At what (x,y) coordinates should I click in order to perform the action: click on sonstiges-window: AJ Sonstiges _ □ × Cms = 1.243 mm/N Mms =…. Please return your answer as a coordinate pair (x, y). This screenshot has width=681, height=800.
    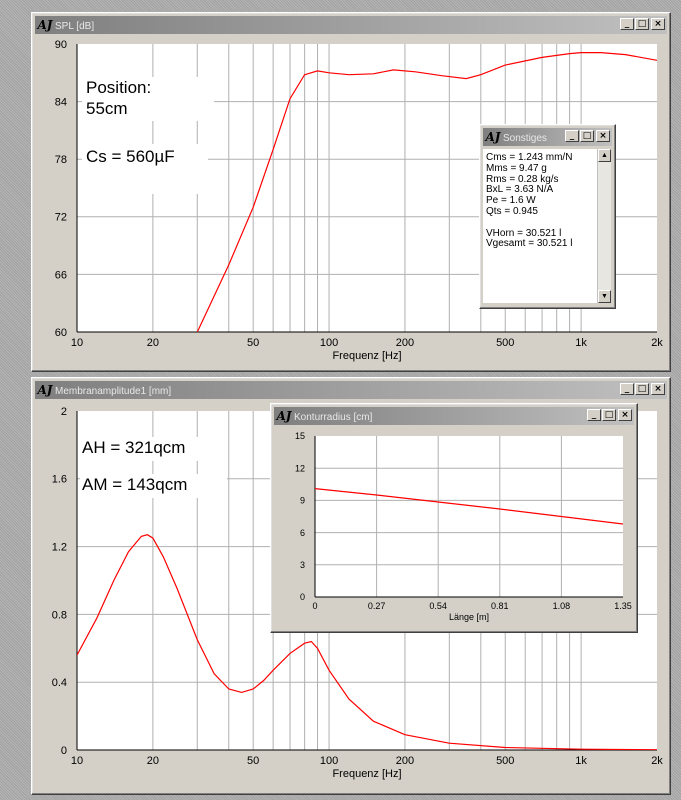
    Looking at the image, I should click on (547, 216).